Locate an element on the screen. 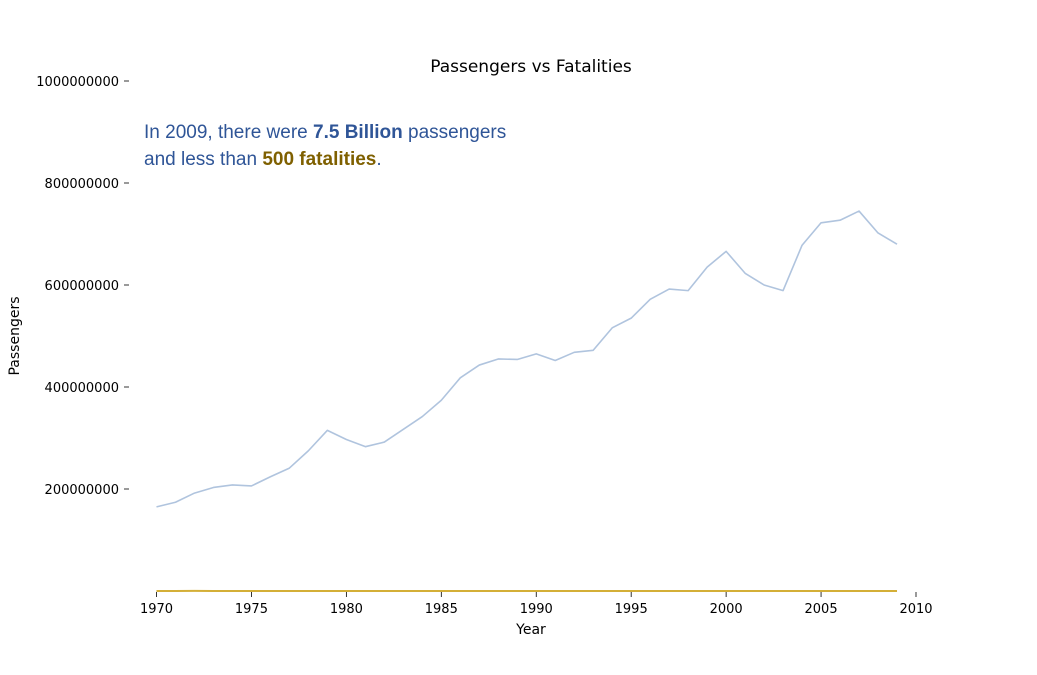  x-tick-label: 2005 is located at coordinates (821, 609).